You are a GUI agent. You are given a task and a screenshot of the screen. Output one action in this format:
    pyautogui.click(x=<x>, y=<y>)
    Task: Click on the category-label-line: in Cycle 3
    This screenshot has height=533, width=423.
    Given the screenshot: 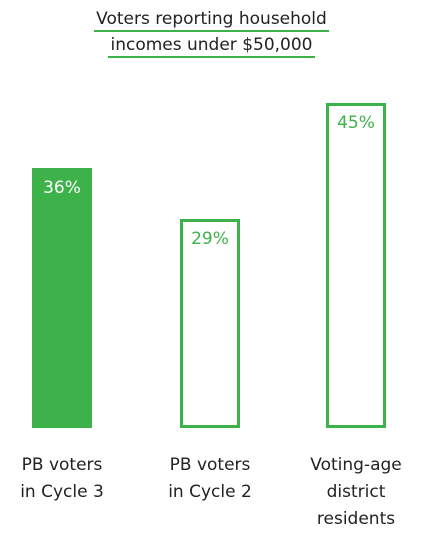 What is the action you would take?
    pyautogui.click(x=62, y=492)
    